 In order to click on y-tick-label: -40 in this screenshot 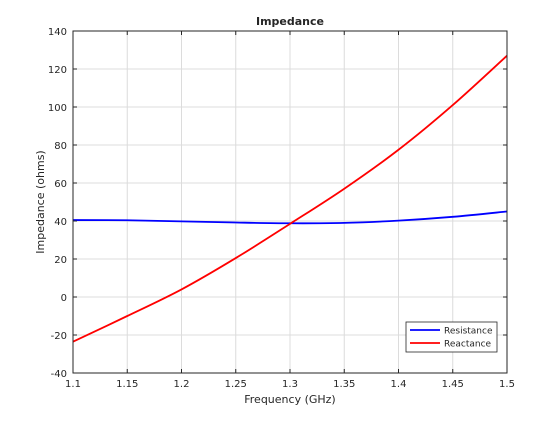, I will do `click(59, 374)`.